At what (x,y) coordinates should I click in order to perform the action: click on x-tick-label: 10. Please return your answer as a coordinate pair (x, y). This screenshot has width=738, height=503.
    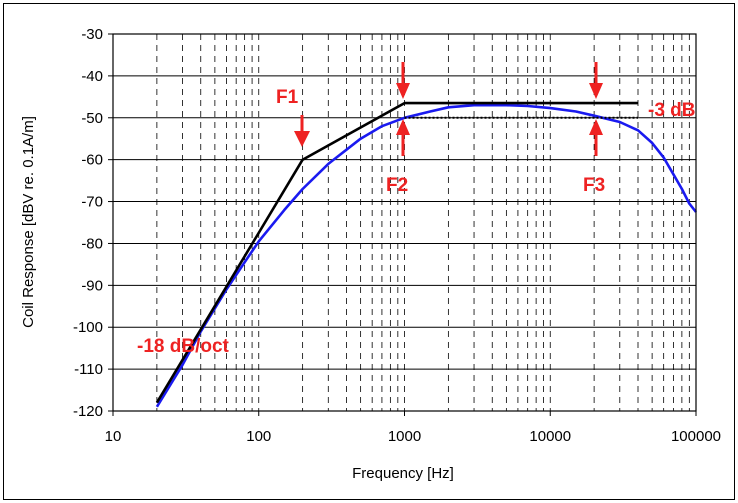
    Looking at the image, I should click on (113, 436).